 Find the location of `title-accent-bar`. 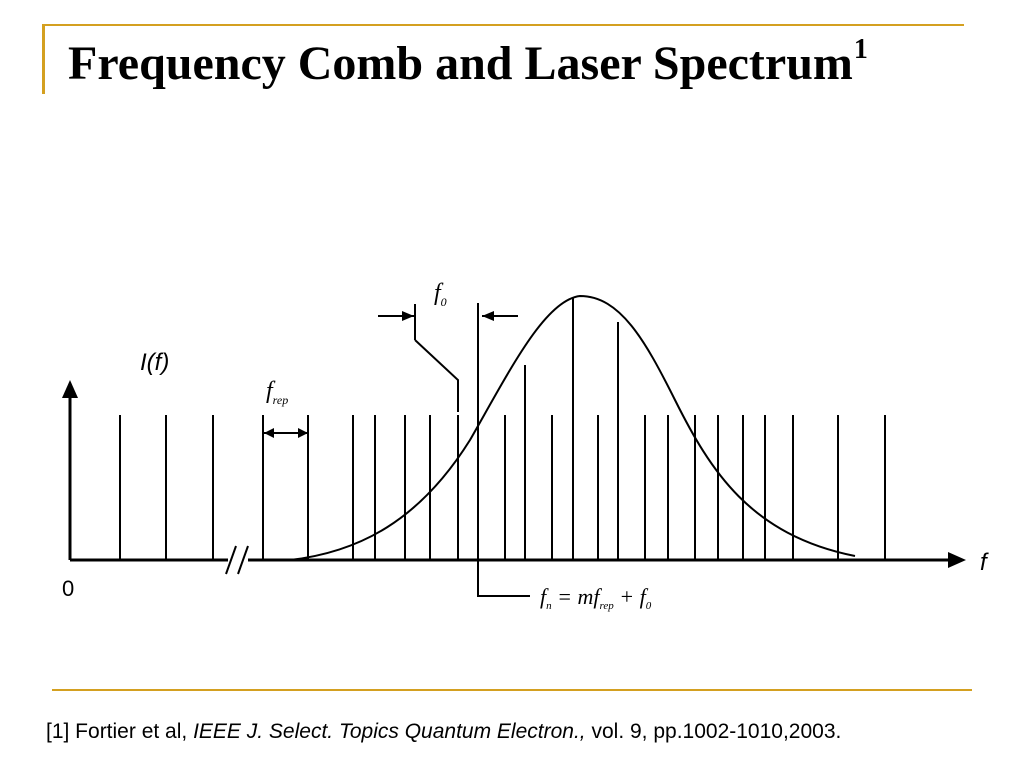

title-accent-bar is located at coordinates (43, 59).